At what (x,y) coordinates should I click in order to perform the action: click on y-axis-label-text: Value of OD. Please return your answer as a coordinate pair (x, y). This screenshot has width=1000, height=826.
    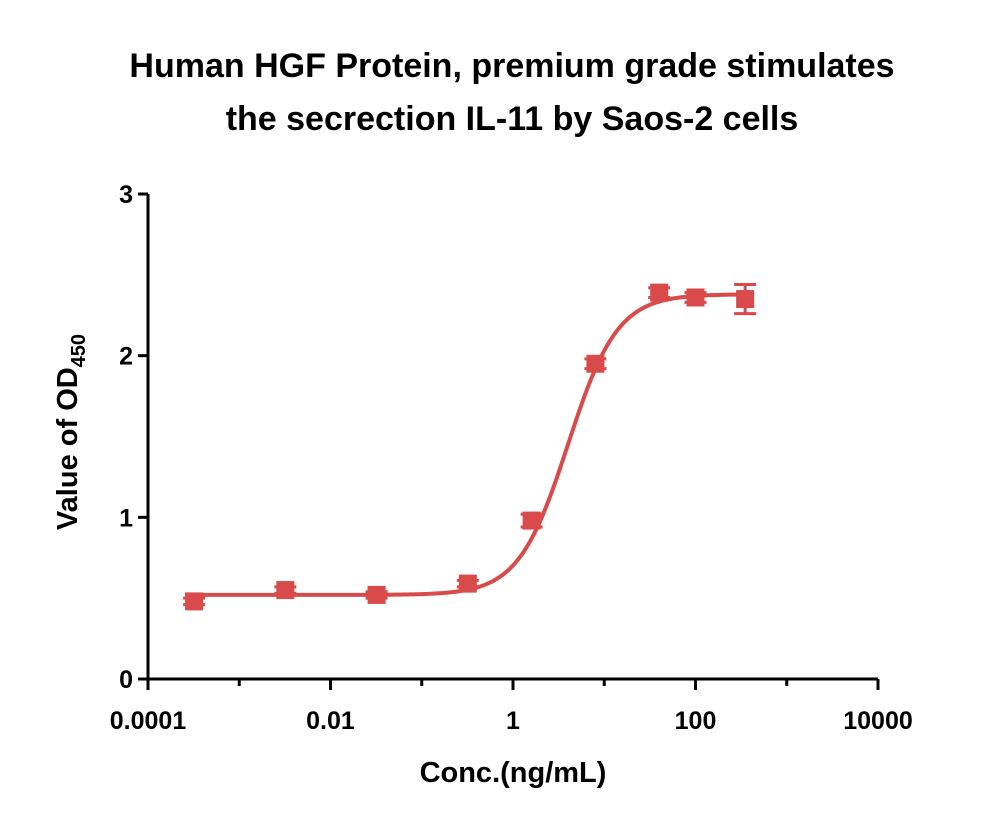
    Looking at the image, I should click on (68, 448).